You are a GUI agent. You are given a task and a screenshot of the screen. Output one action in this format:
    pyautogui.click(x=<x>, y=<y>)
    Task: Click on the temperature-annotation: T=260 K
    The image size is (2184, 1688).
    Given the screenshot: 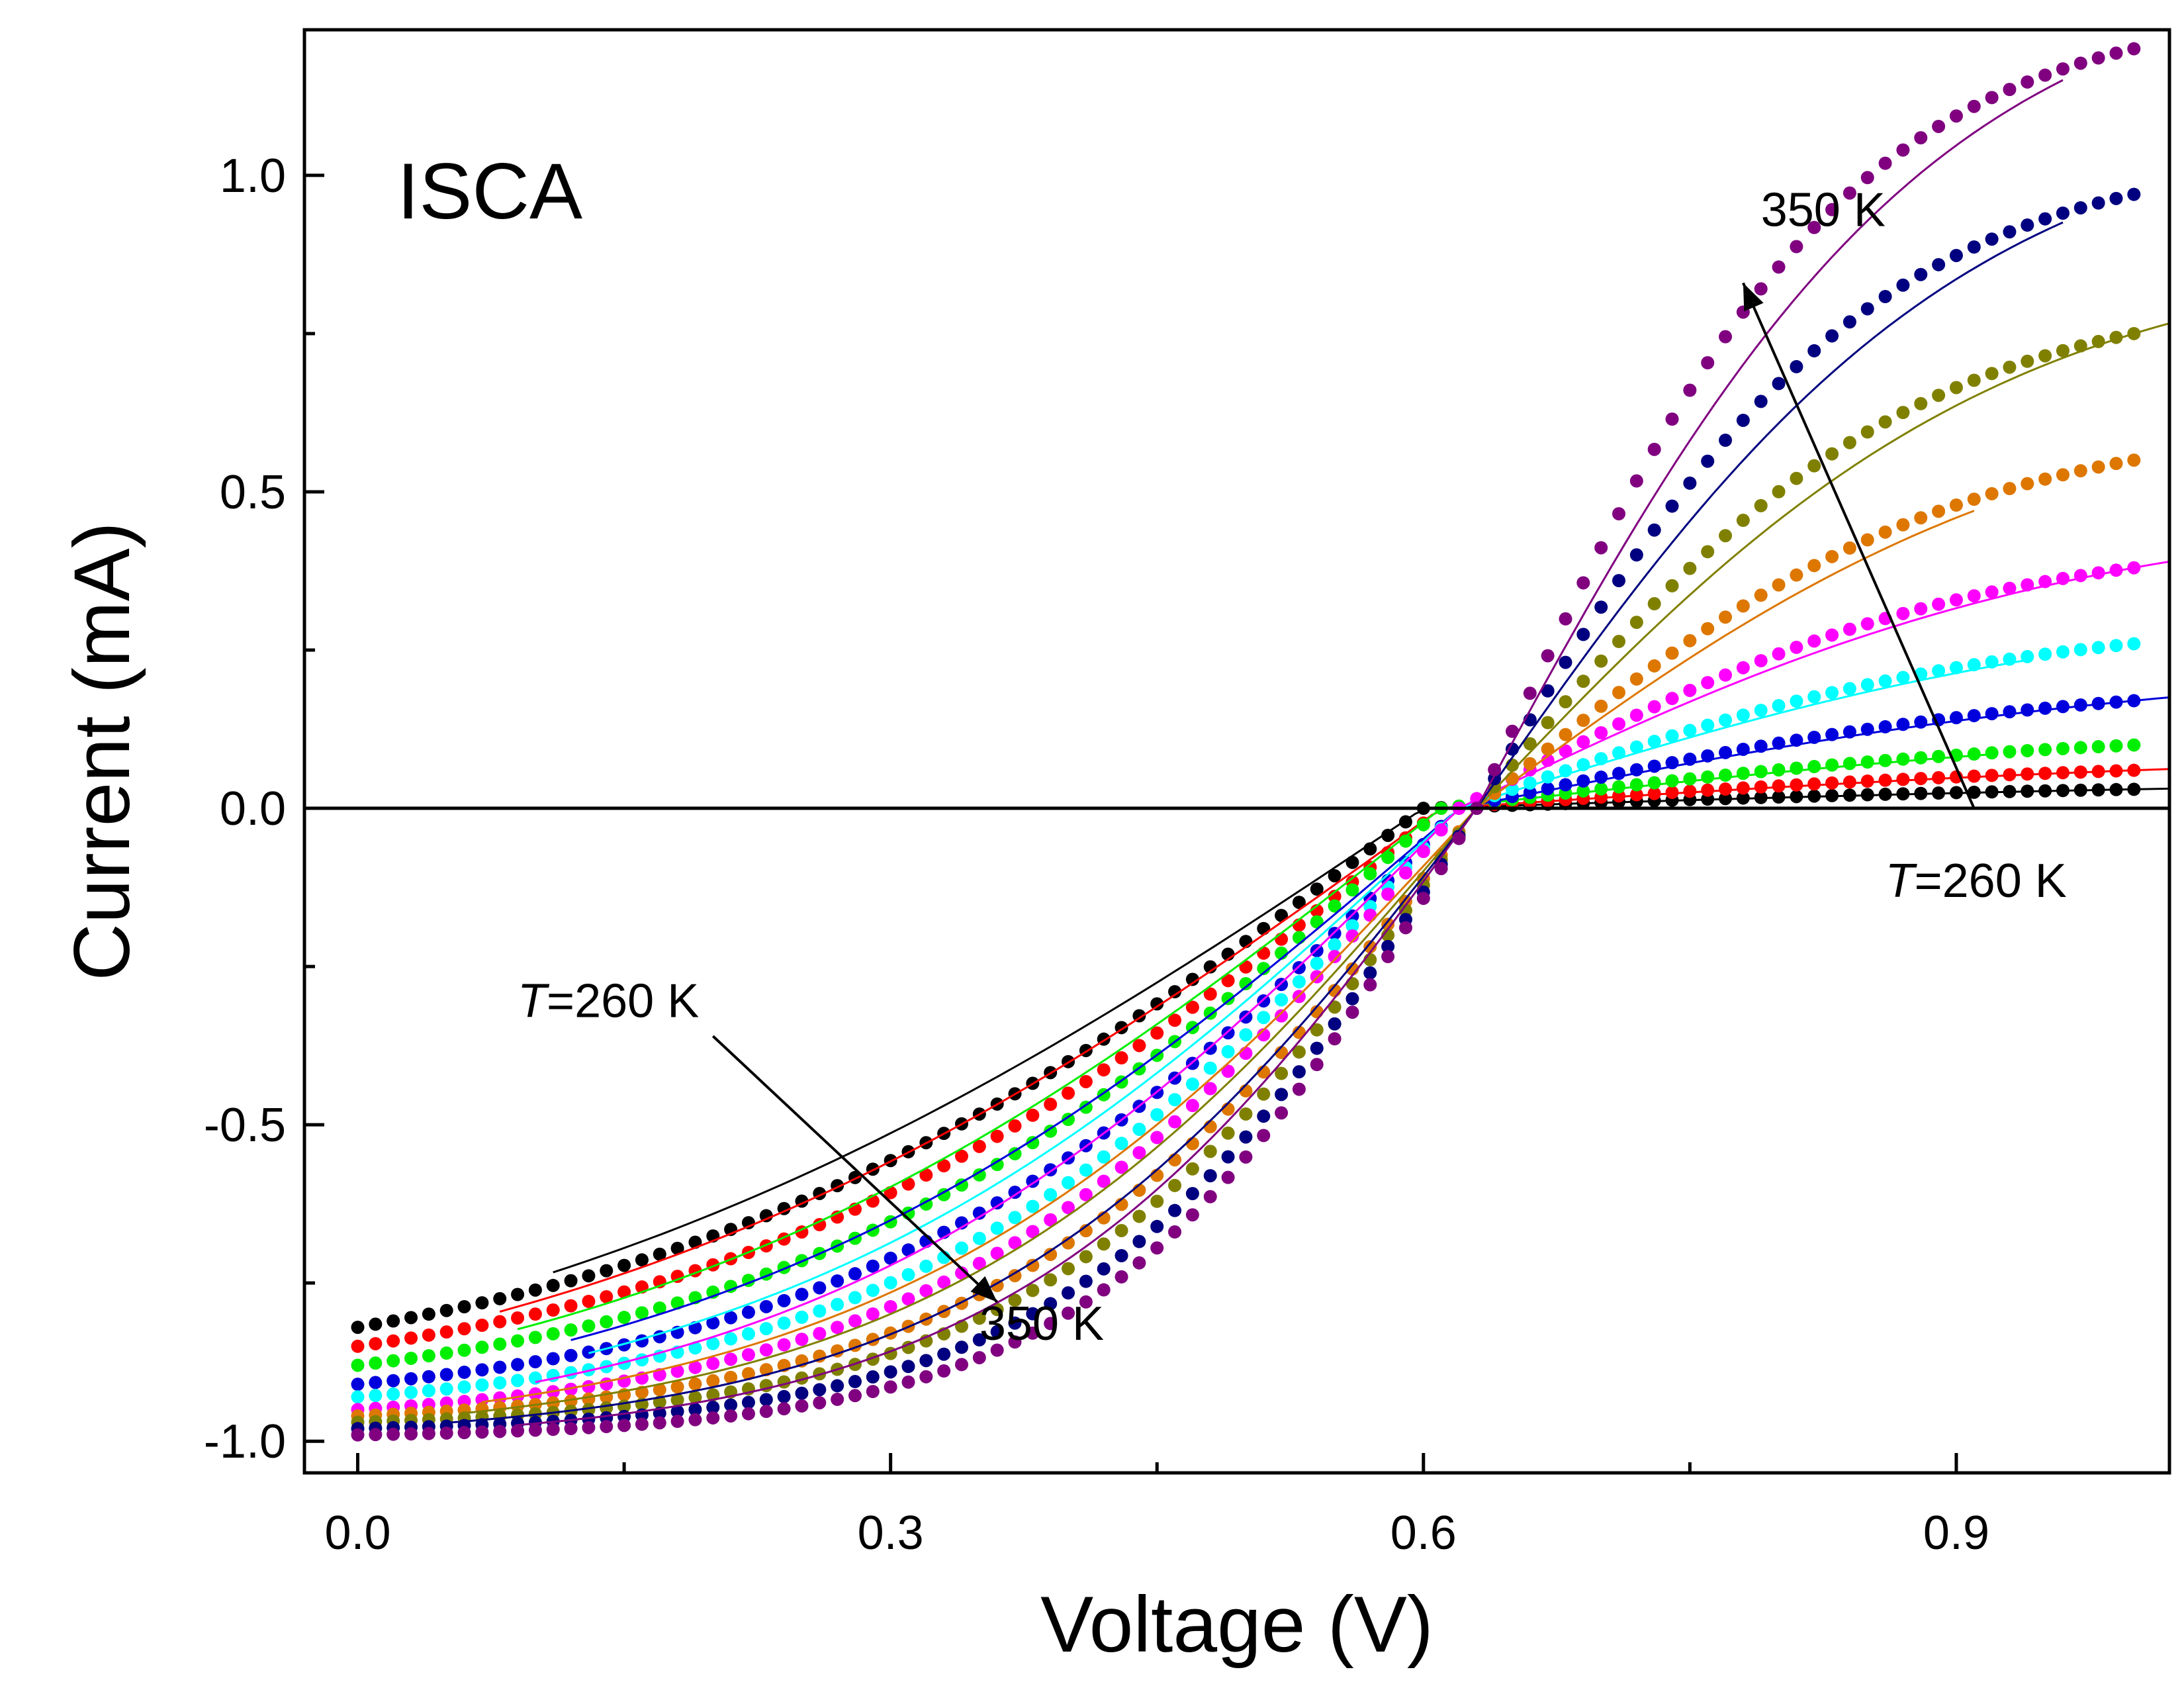 What is the action you would take?
    pyautogui.click(x=608, y=1001)
    